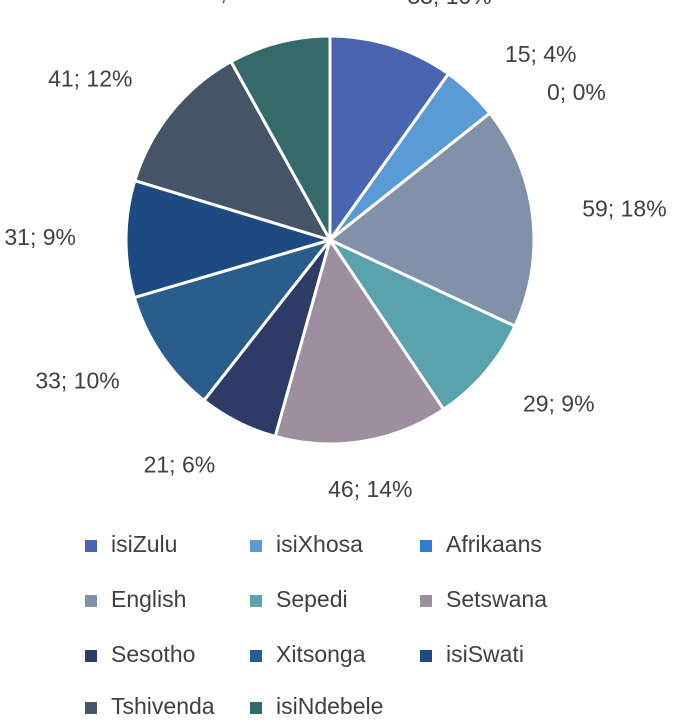  What do you see at coordinates (144, 544) in the screenshot?
I see `legend-label: isiZulu` at bounding box center [144, 544].